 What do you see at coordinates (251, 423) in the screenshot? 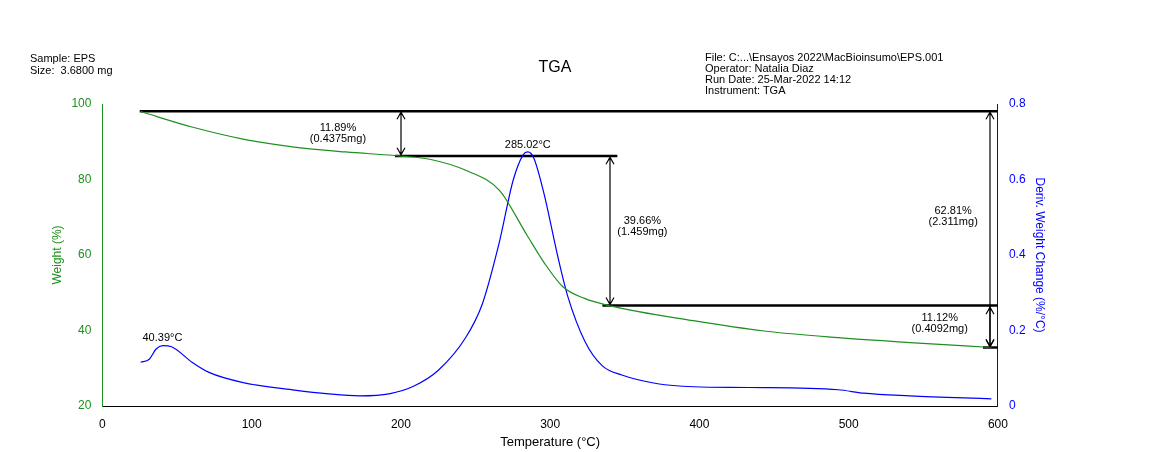
I see `x-tick-label: 100` at bounding box center [251, 423].